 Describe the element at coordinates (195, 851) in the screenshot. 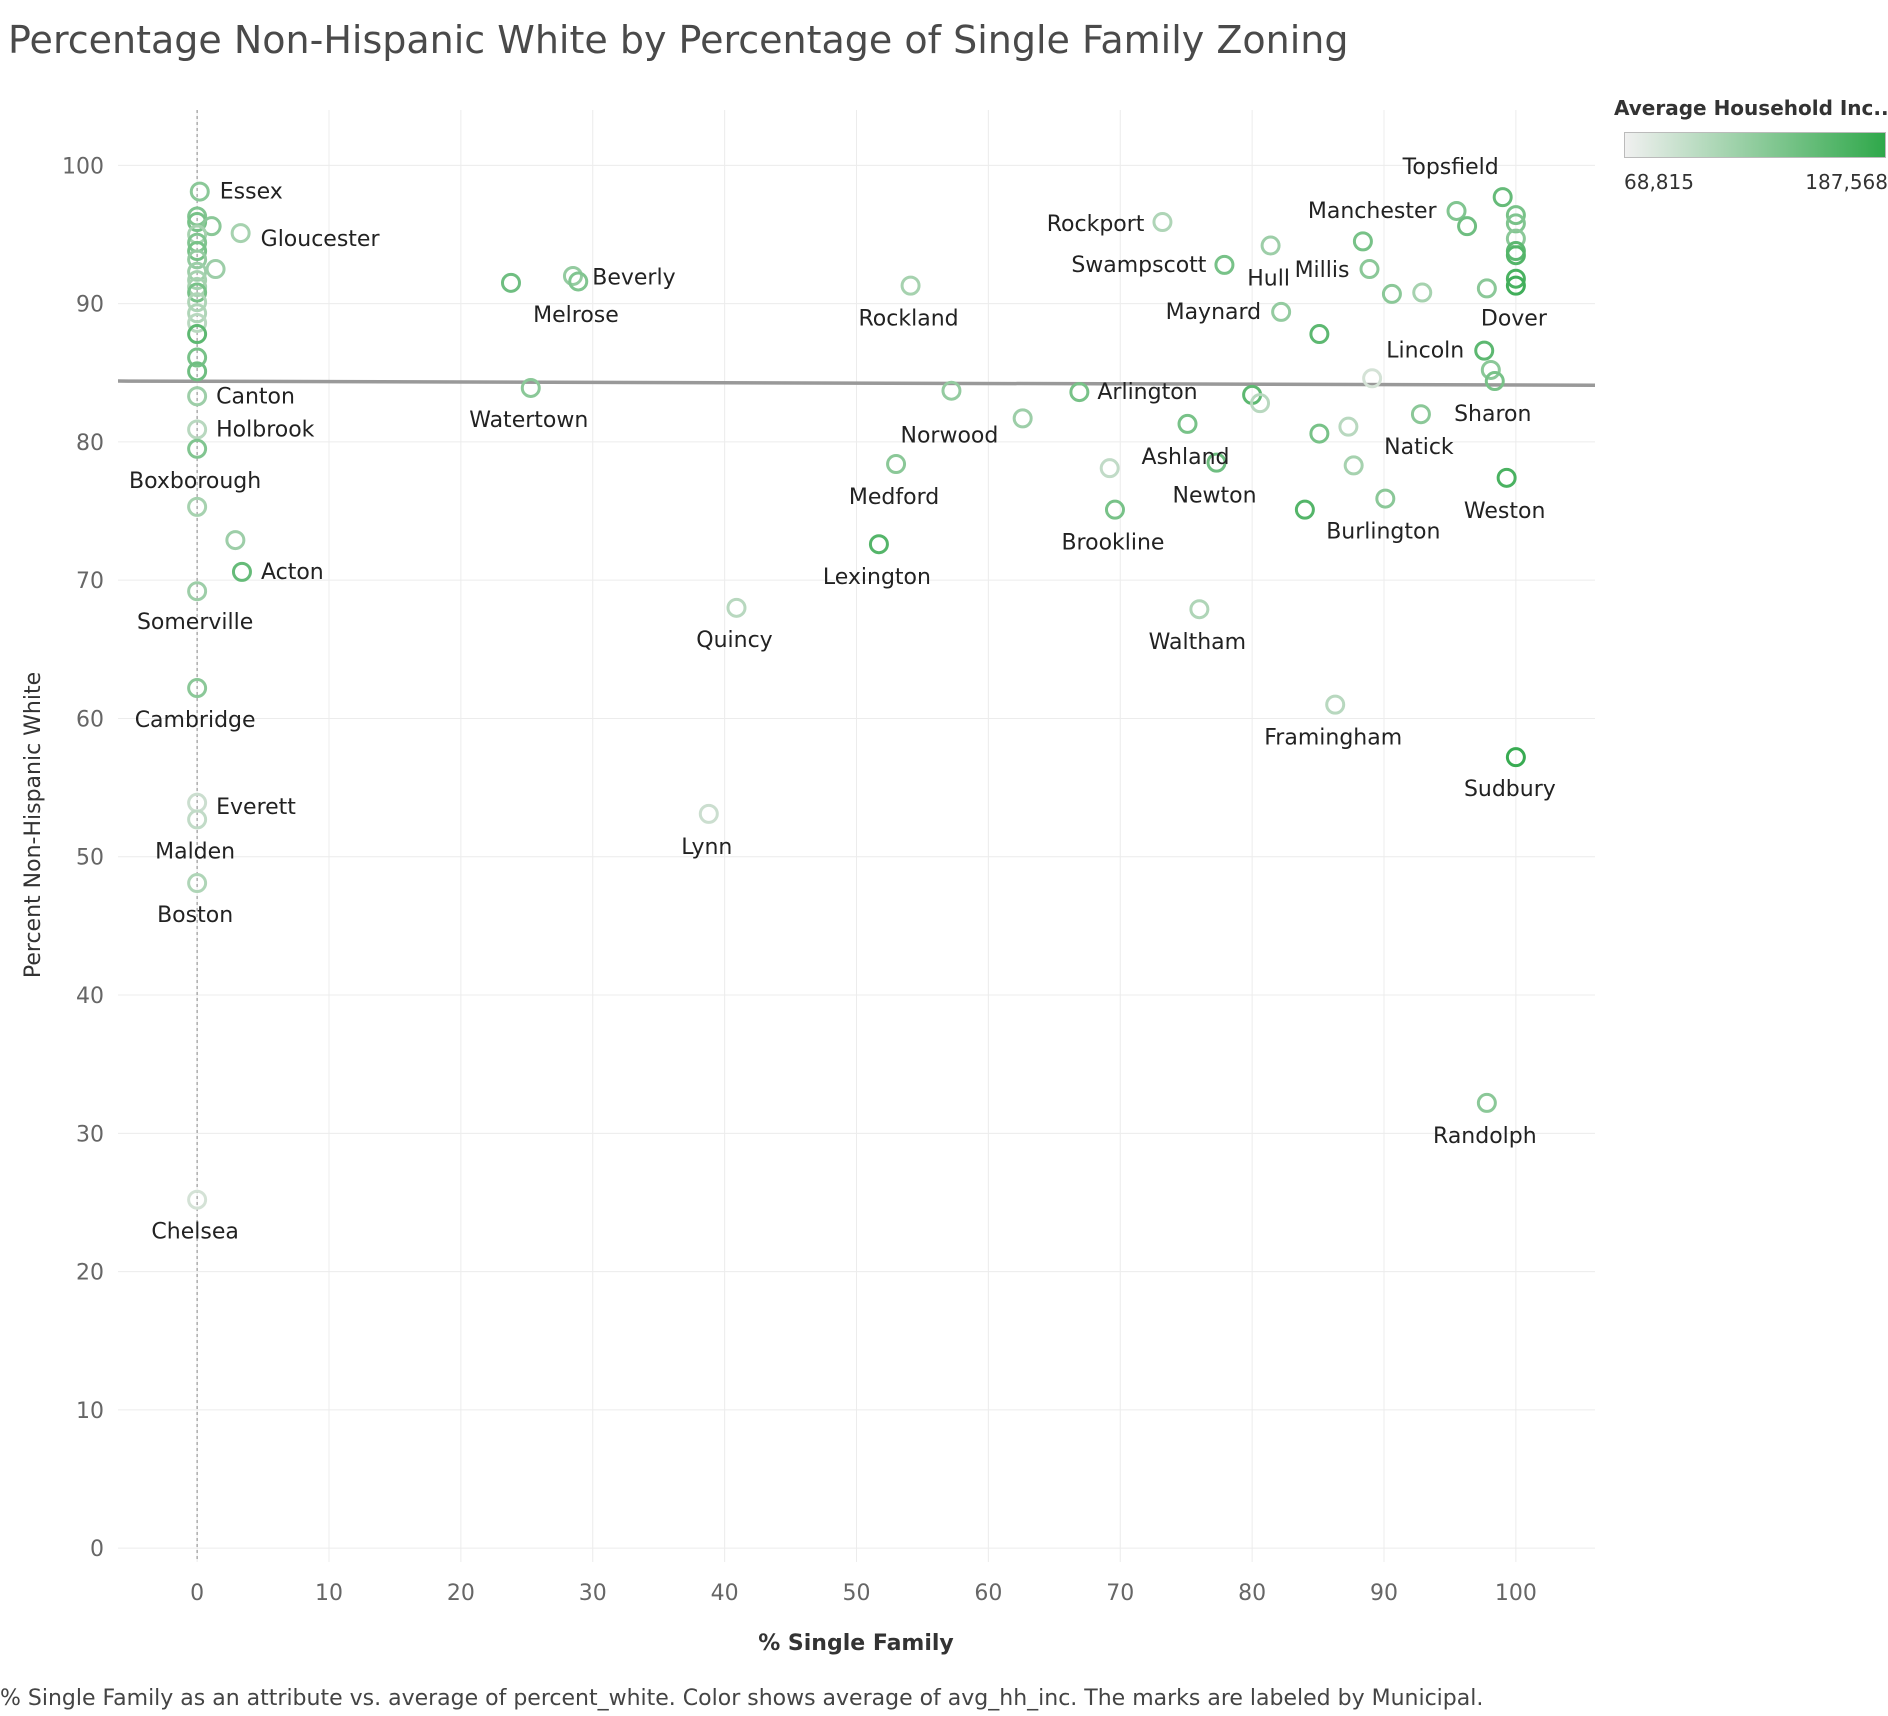

I see `point-label: Malden` at that location.